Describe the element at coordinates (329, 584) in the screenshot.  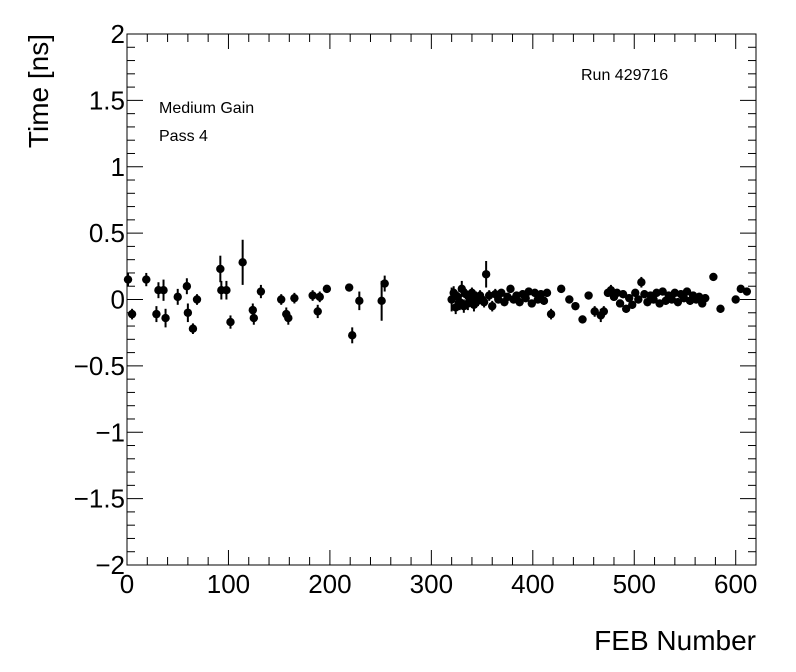
I see `x-tick-label: 200` at that location.